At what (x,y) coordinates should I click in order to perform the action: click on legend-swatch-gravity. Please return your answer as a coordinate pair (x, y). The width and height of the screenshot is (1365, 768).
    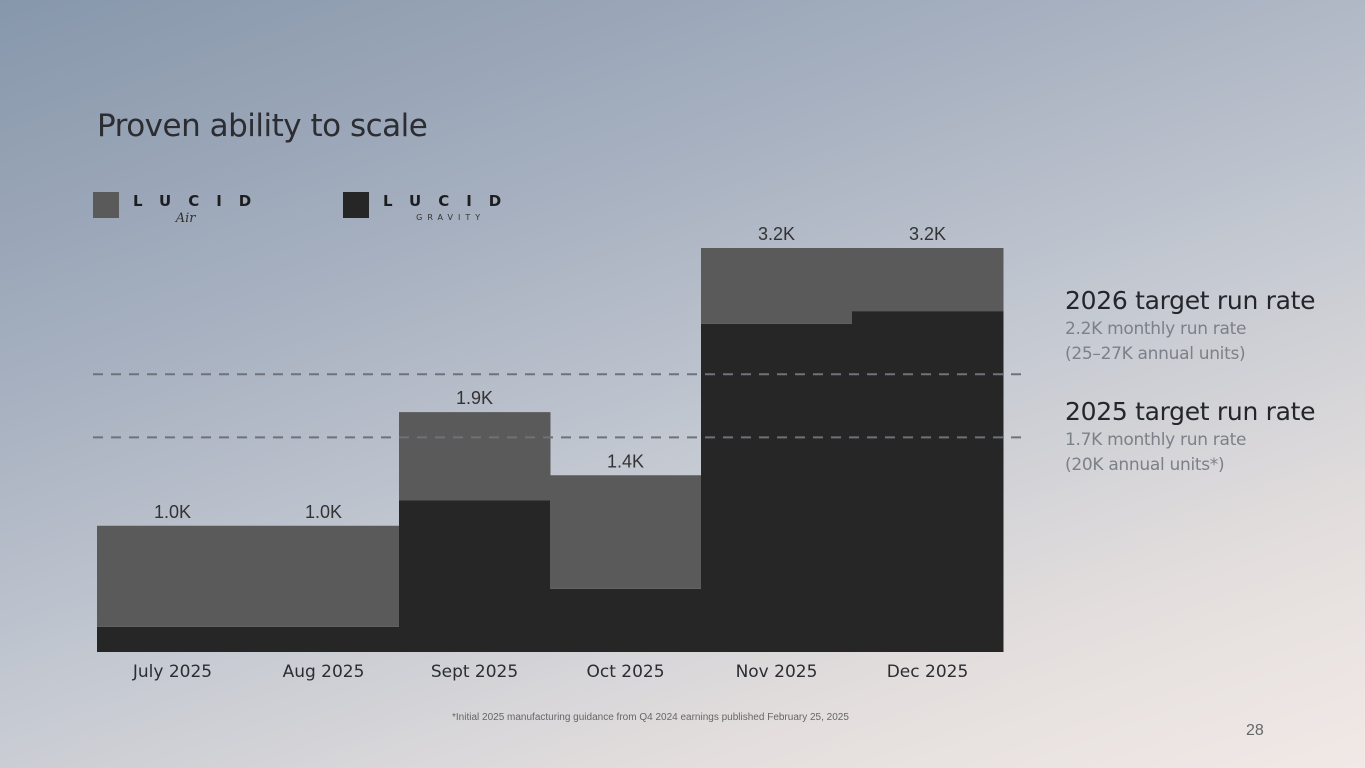
    Looking at the image, I should click on (356, 205).